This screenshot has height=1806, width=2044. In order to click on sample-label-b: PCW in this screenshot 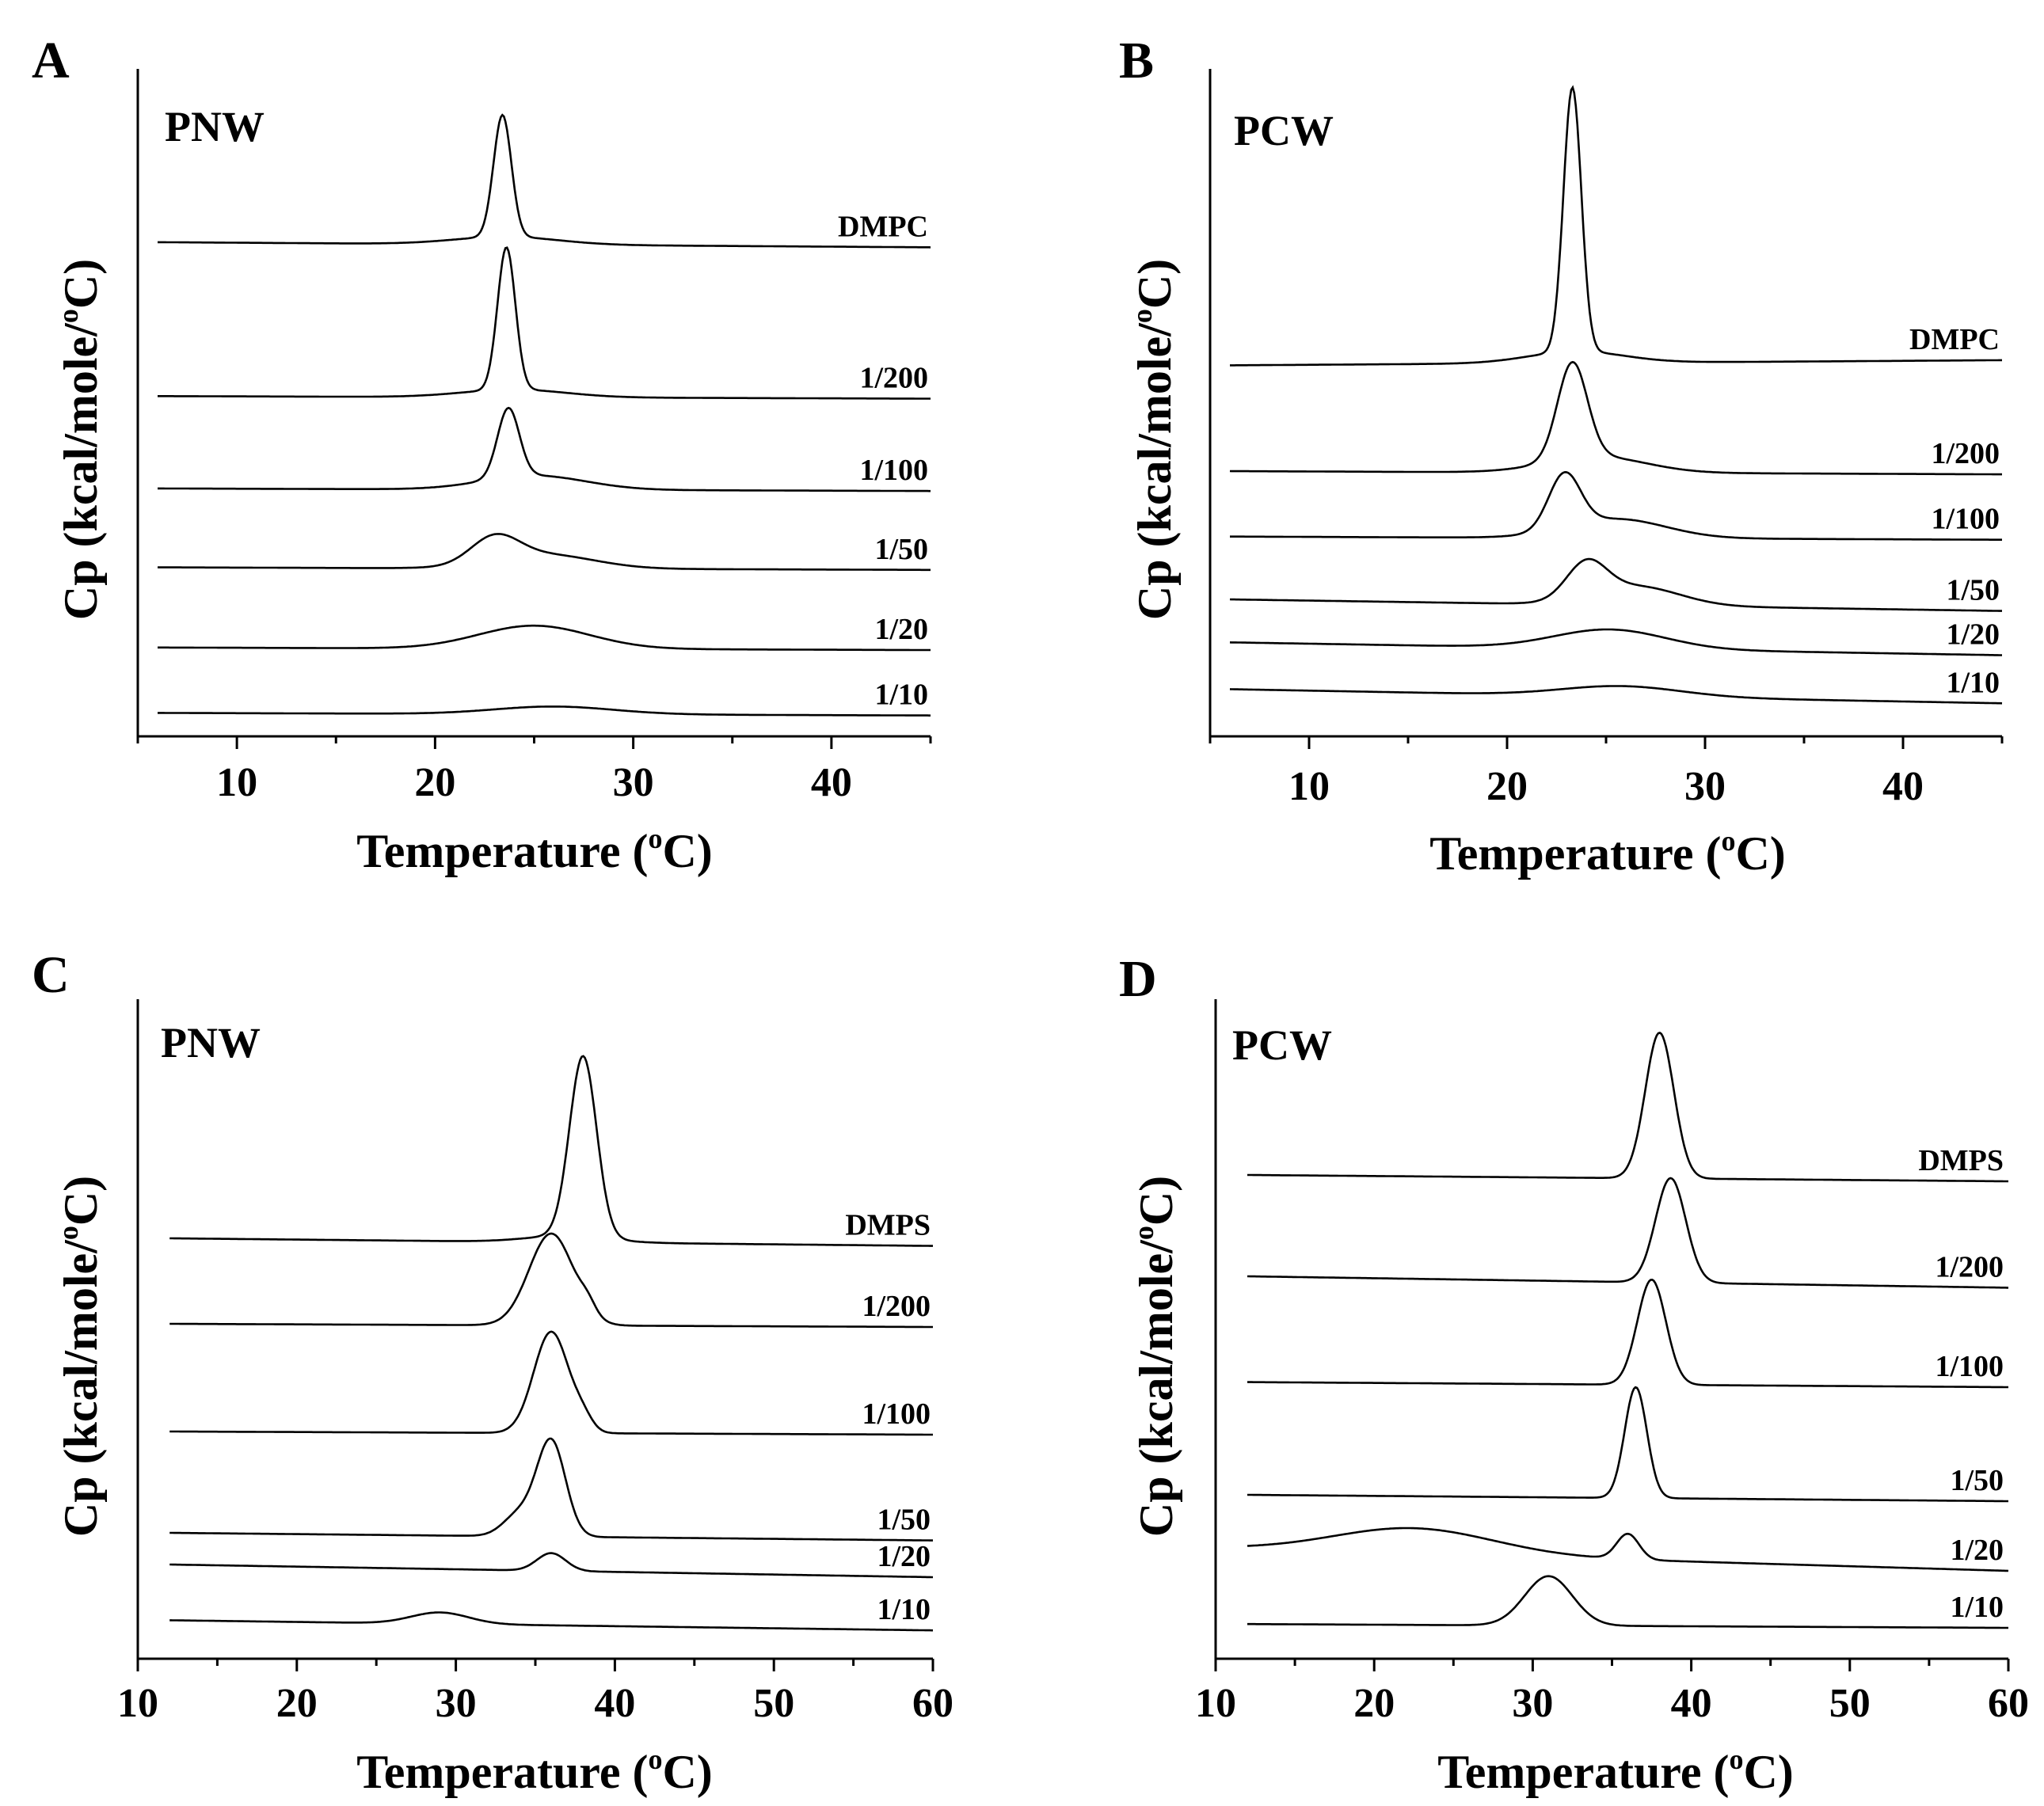, I will do `click(1284, 130)`.